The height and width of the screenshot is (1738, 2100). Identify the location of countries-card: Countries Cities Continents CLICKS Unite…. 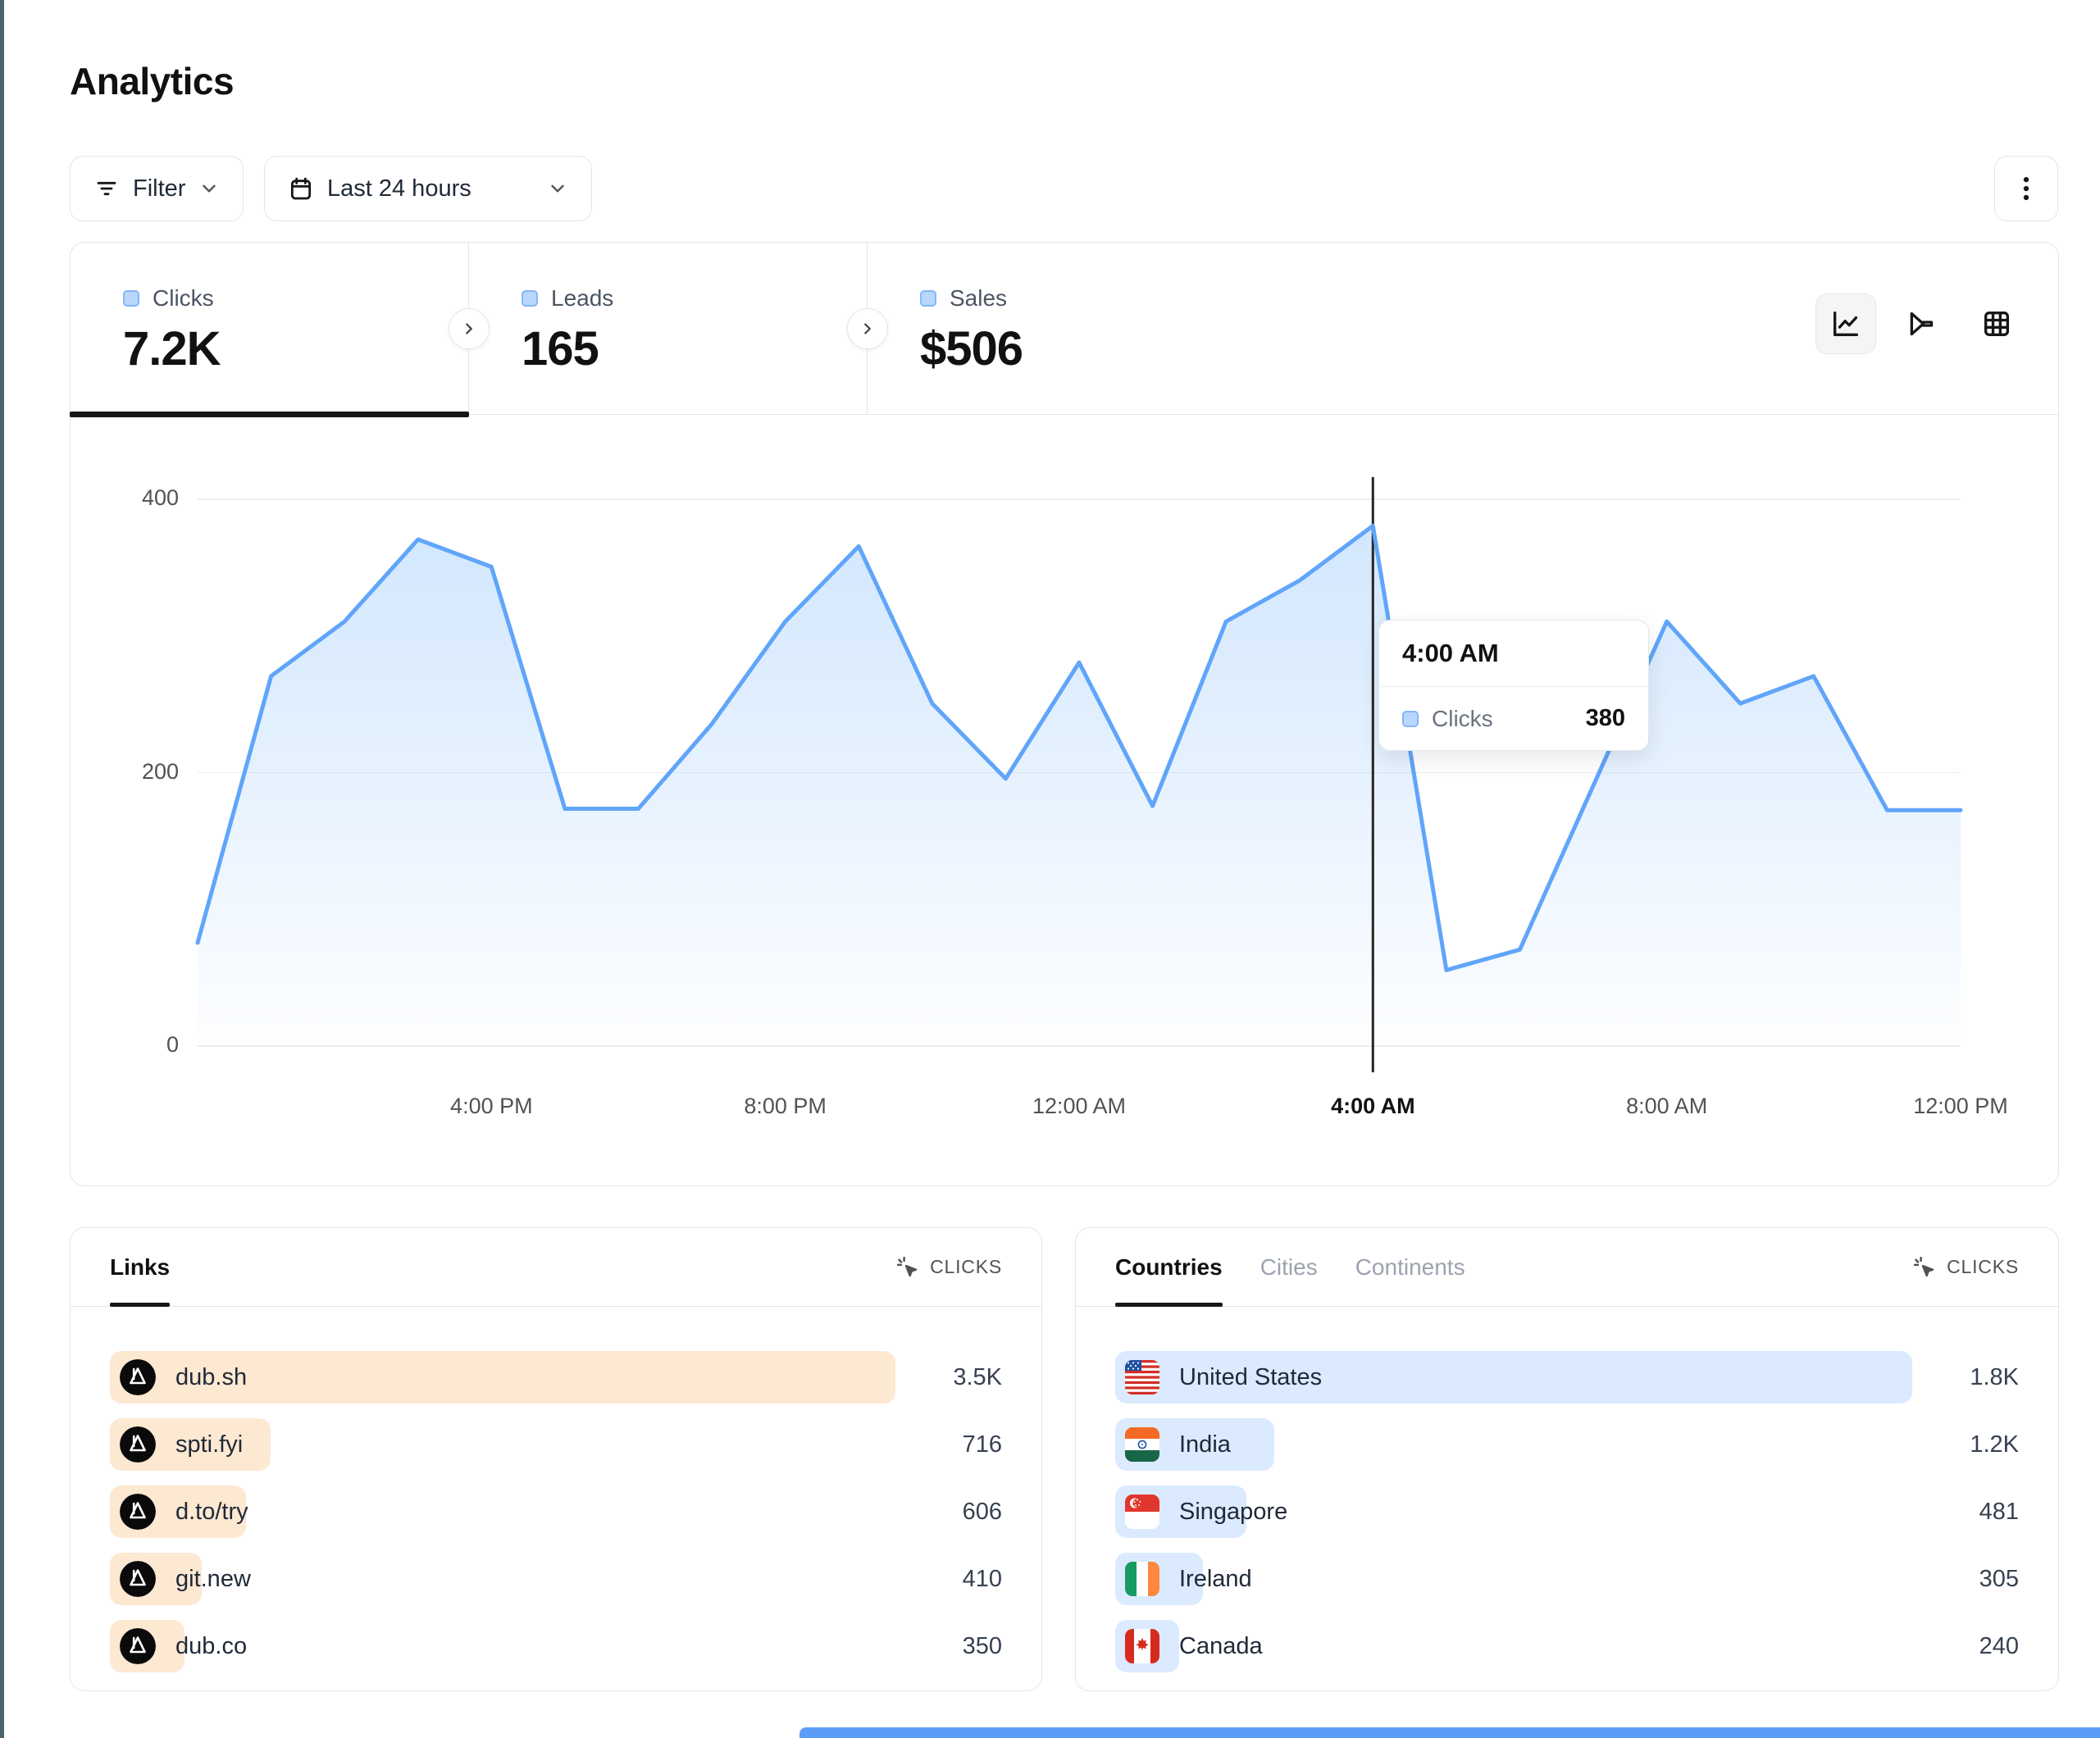
(1567, 1459).